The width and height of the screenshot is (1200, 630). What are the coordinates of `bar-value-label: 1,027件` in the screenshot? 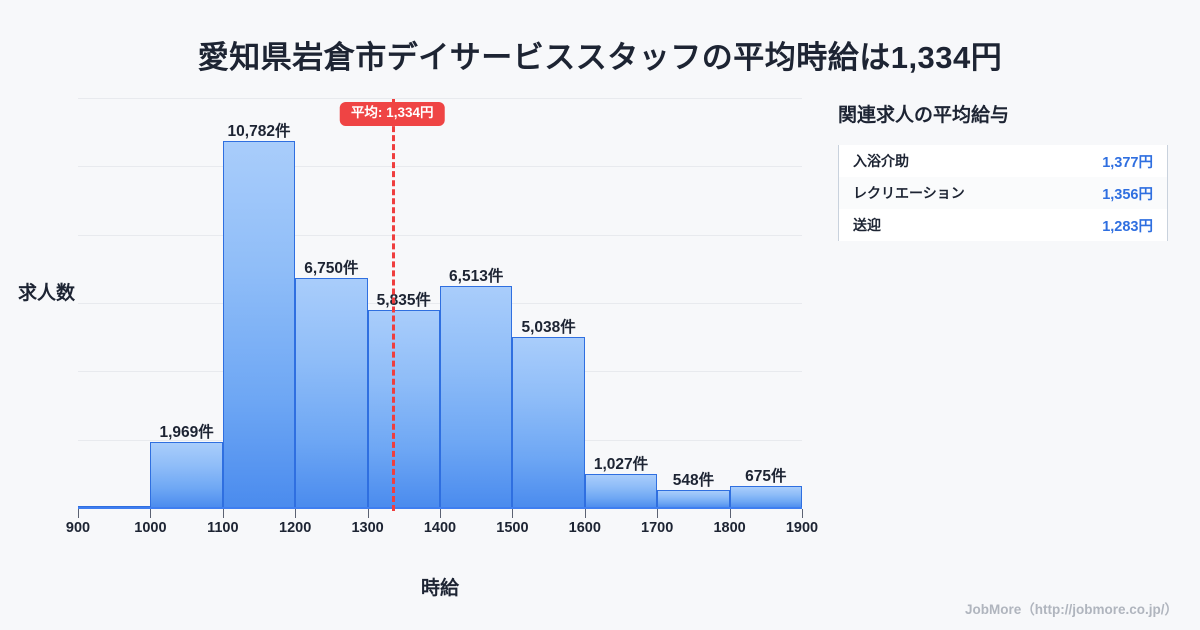 It's located at (621, 464).